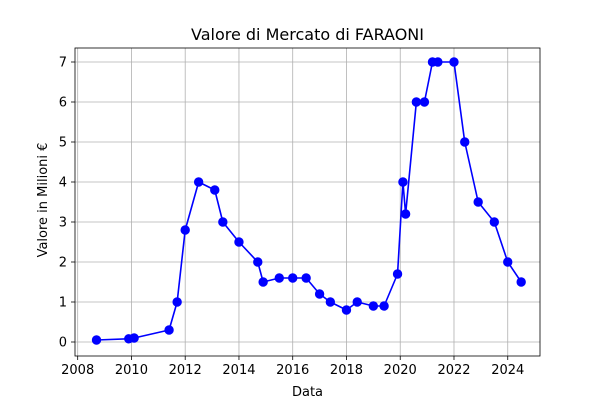 This screenshot has height=400, width=600. Describe the element at coordinates (63, 103) in the screenshot. I see `y-tick-label: 6` at that location.